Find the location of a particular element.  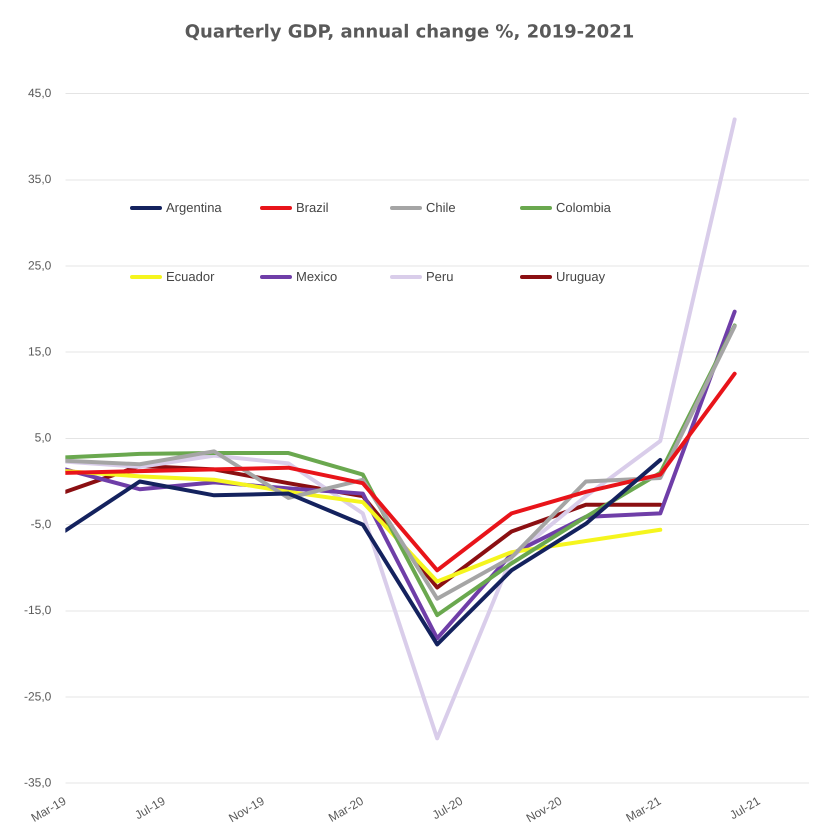

legend-label: Colombia is located at coordinates (583, 207).